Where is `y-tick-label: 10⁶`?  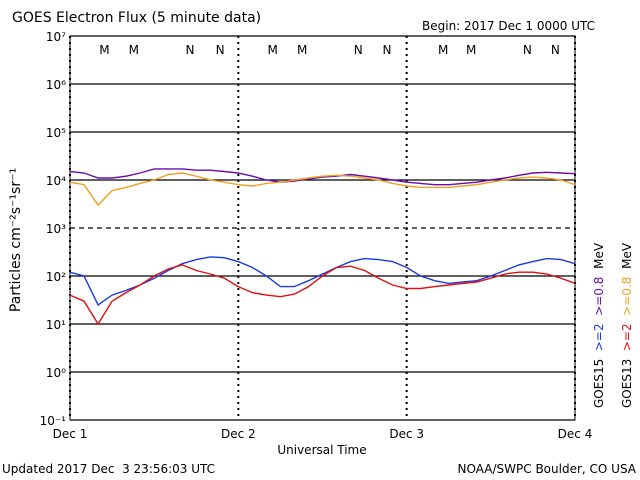
y-tick-label: 10⁶ is located at coordinates (56, 85).